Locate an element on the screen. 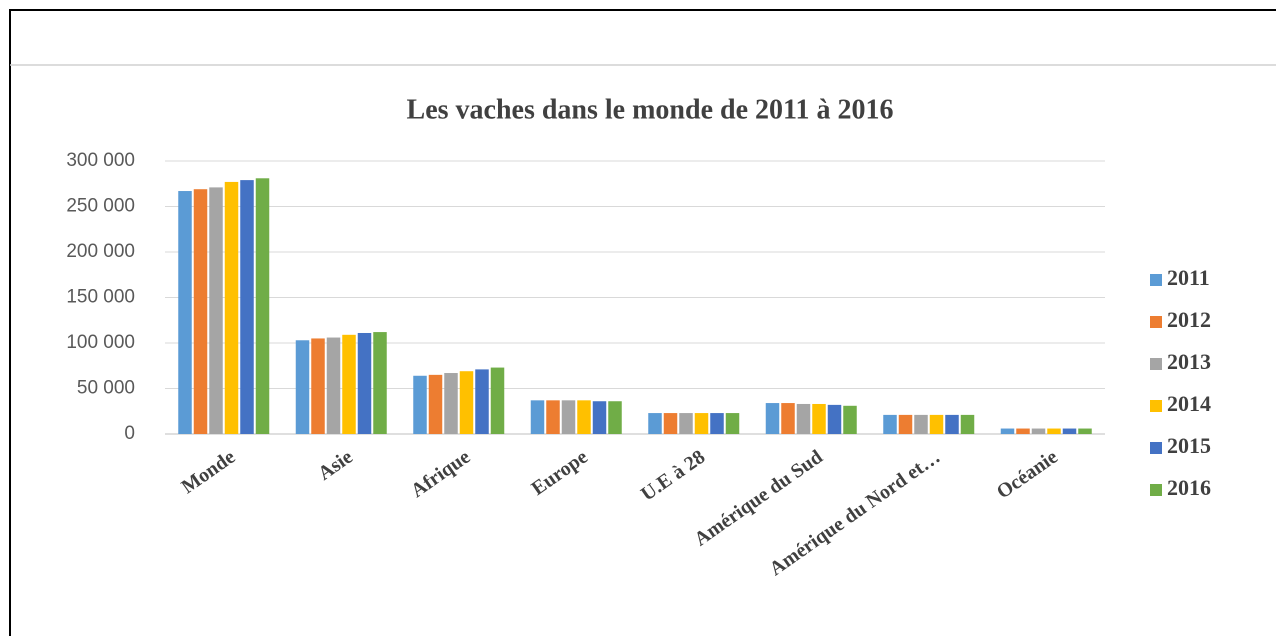  y-tick-label: 100 000 is located at coordinates (100, 342).